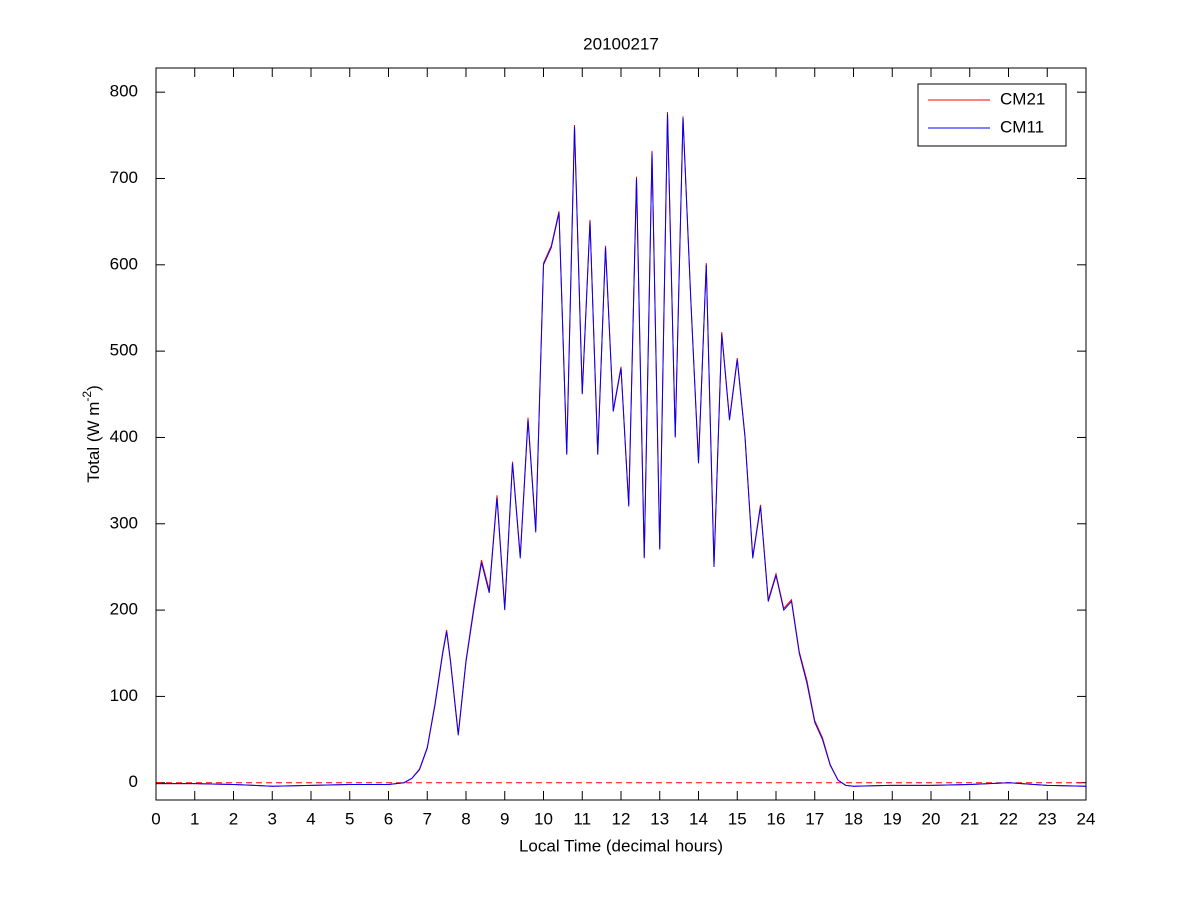 Image resolution: width=1200 pixels, height=900 pixels. What do you see at coordinates (698, 818) in the screenshot?
I see `x-tick-label: 14` at bounding box center [698, 818].